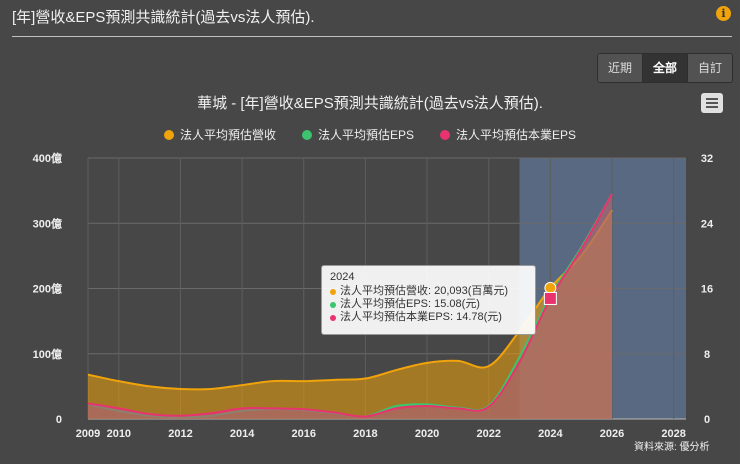 This screenshot has height=464, width=740. Describe the element at coordinates (424, 291) in the screenshot. I see `tooltip-row-revenue: 法人平均預估營收: 20,093(百萬元)` at that location.